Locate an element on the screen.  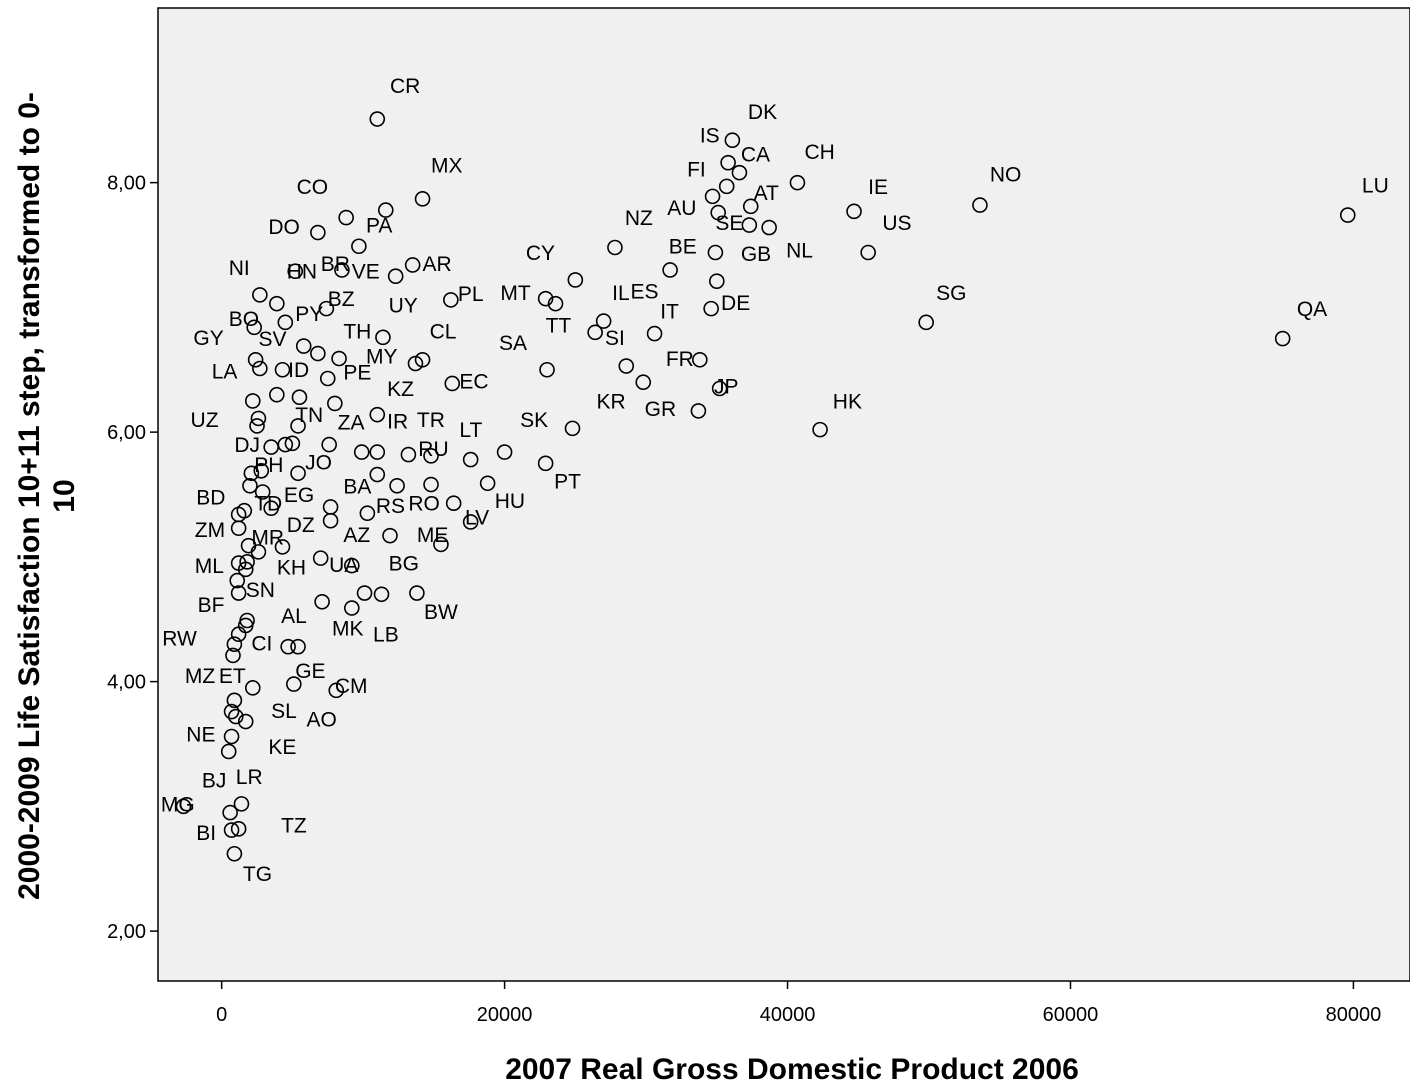
point-label: TG is located at coordinates (257, 874).